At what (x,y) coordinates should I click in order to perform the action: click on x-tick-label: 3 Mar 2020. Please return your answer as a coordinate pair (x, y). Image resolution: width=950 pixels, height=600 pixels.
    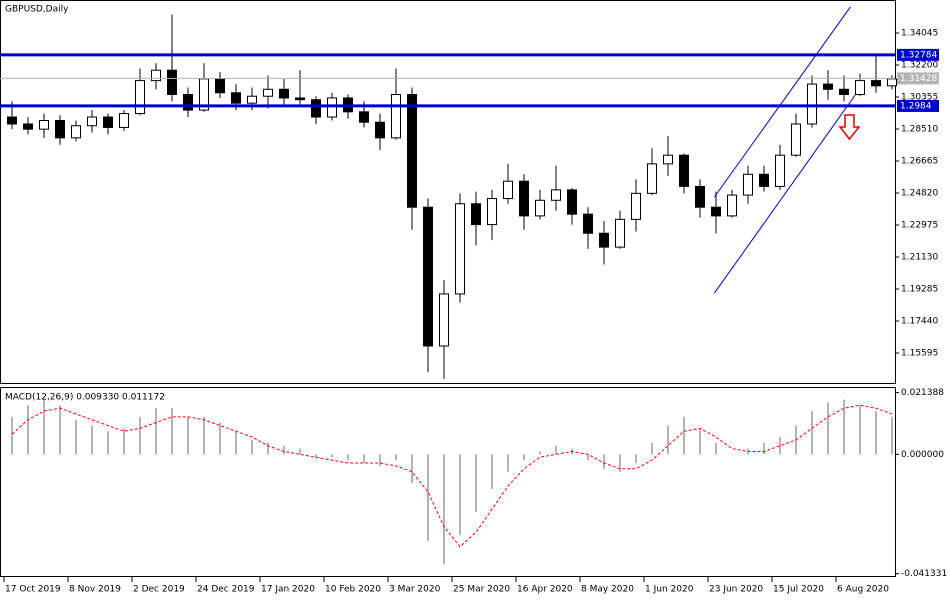
    Looking at the image, I should click on (415, 590).